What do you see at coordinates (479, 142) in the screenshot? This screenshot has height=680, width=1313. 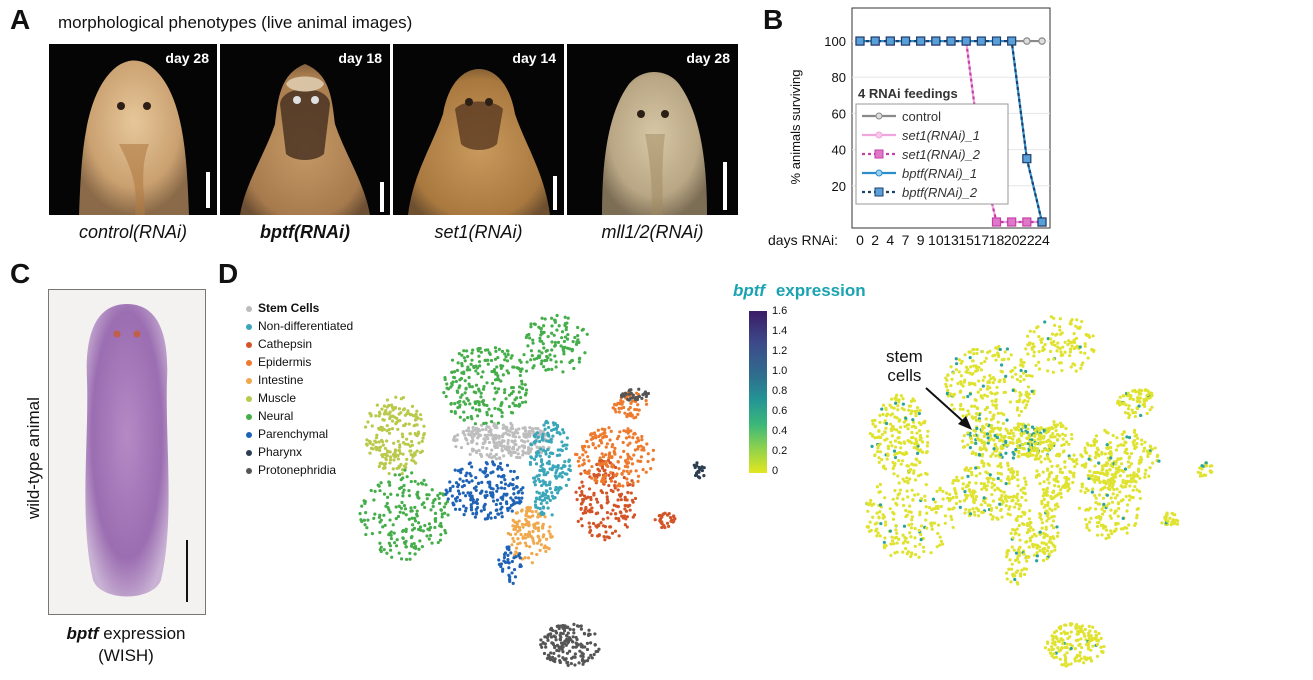 I see `planarian-image-set1` at bounding box center [479, 142].